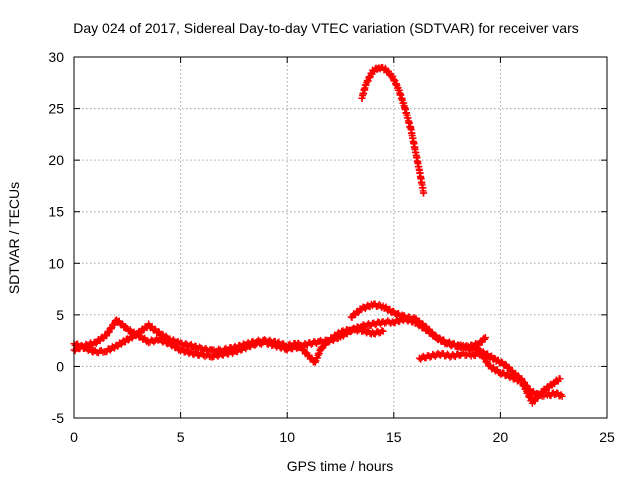 Image resolution: width=640 pixels, height=480 pixels. I want to click on x-tick-label: 15, so click(394, 437).